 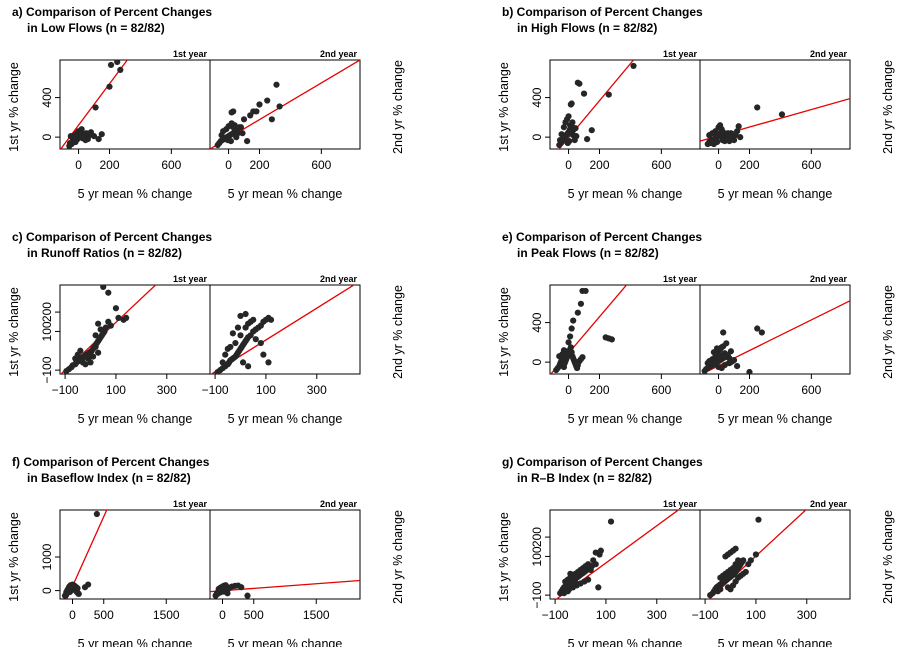 I want to click on chart-title: a) Comparison of Percent Changes, so click(x=112, y=12).